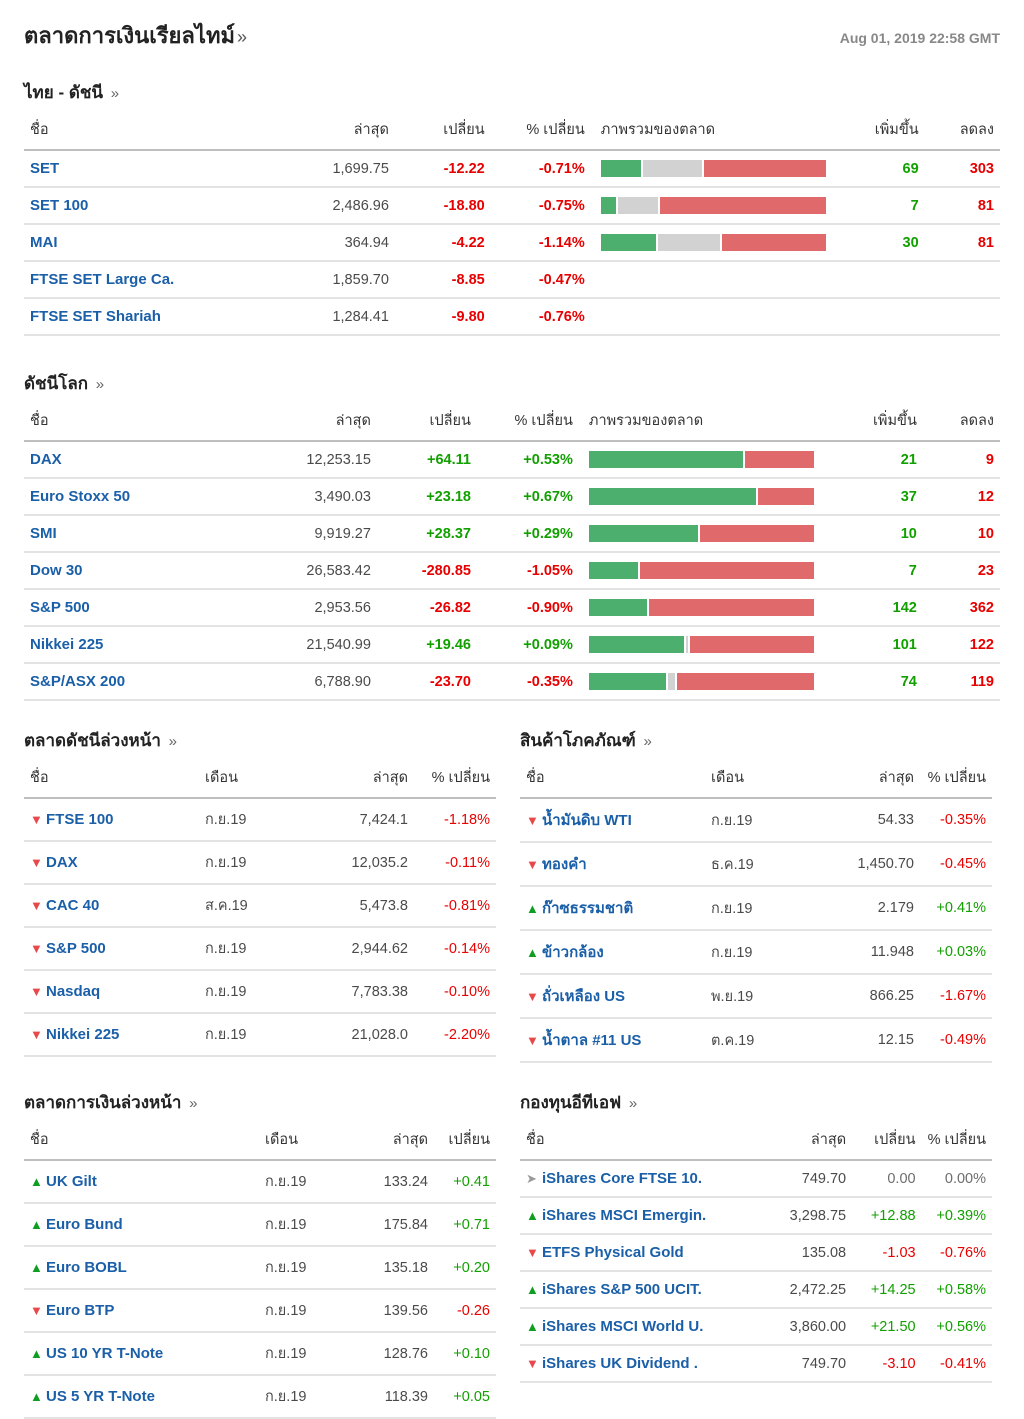  What do you see at coordinates (641, 1178) in the screenshot?
I see `row-name-cell: ➤ iShares Core FTSE 10.` at bounding box center [641, 1178].